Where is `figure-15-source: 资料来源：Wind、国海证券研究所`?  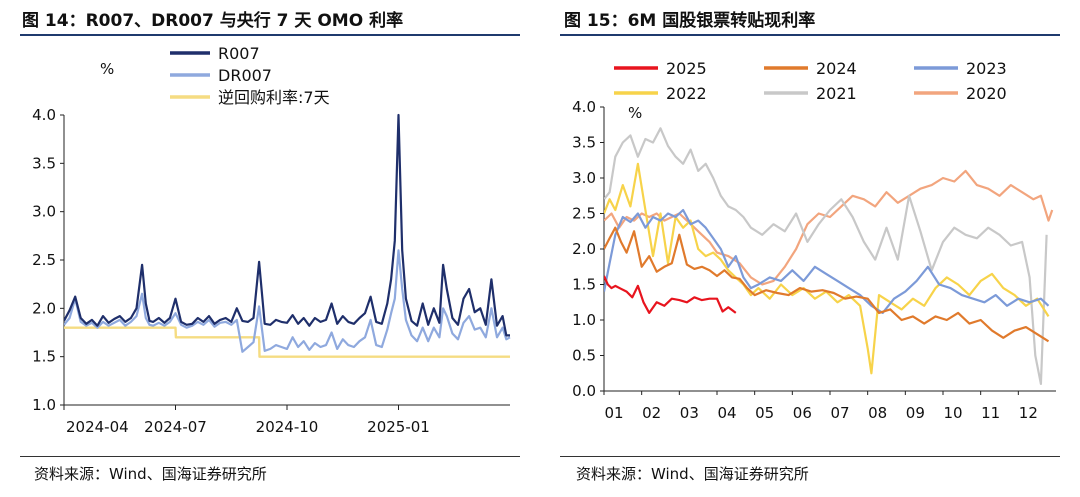
figure-15-source: 资料来源：Wind、国海证券研究所 is located at coordinates (692, 474).